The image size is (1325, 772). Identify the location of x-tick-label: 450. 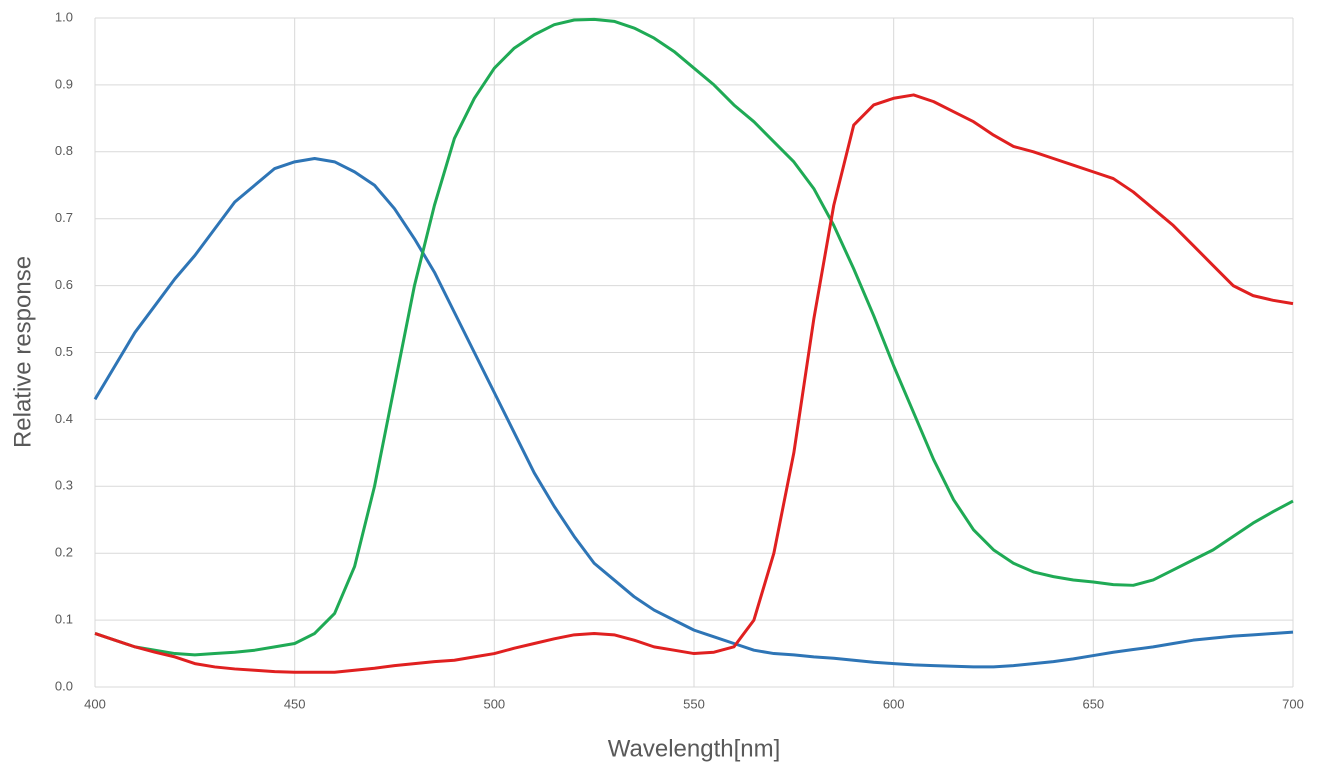
(295, 703).